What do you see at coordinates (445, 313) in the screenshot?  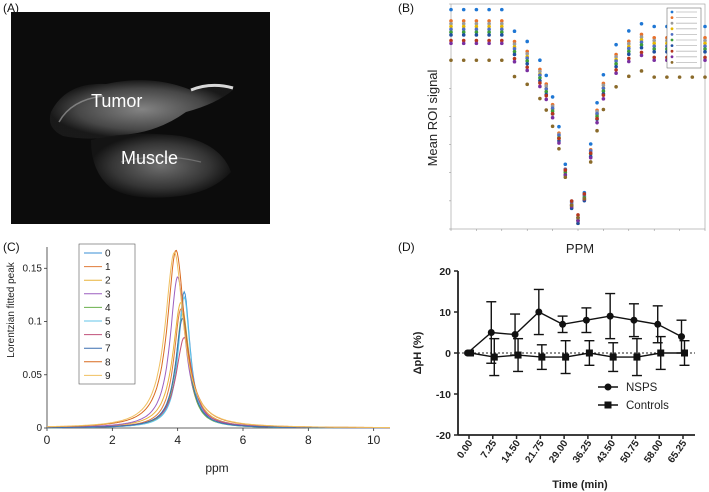 I see `chart-d-y-tick-label: 10` at bounding box center [445, 313].